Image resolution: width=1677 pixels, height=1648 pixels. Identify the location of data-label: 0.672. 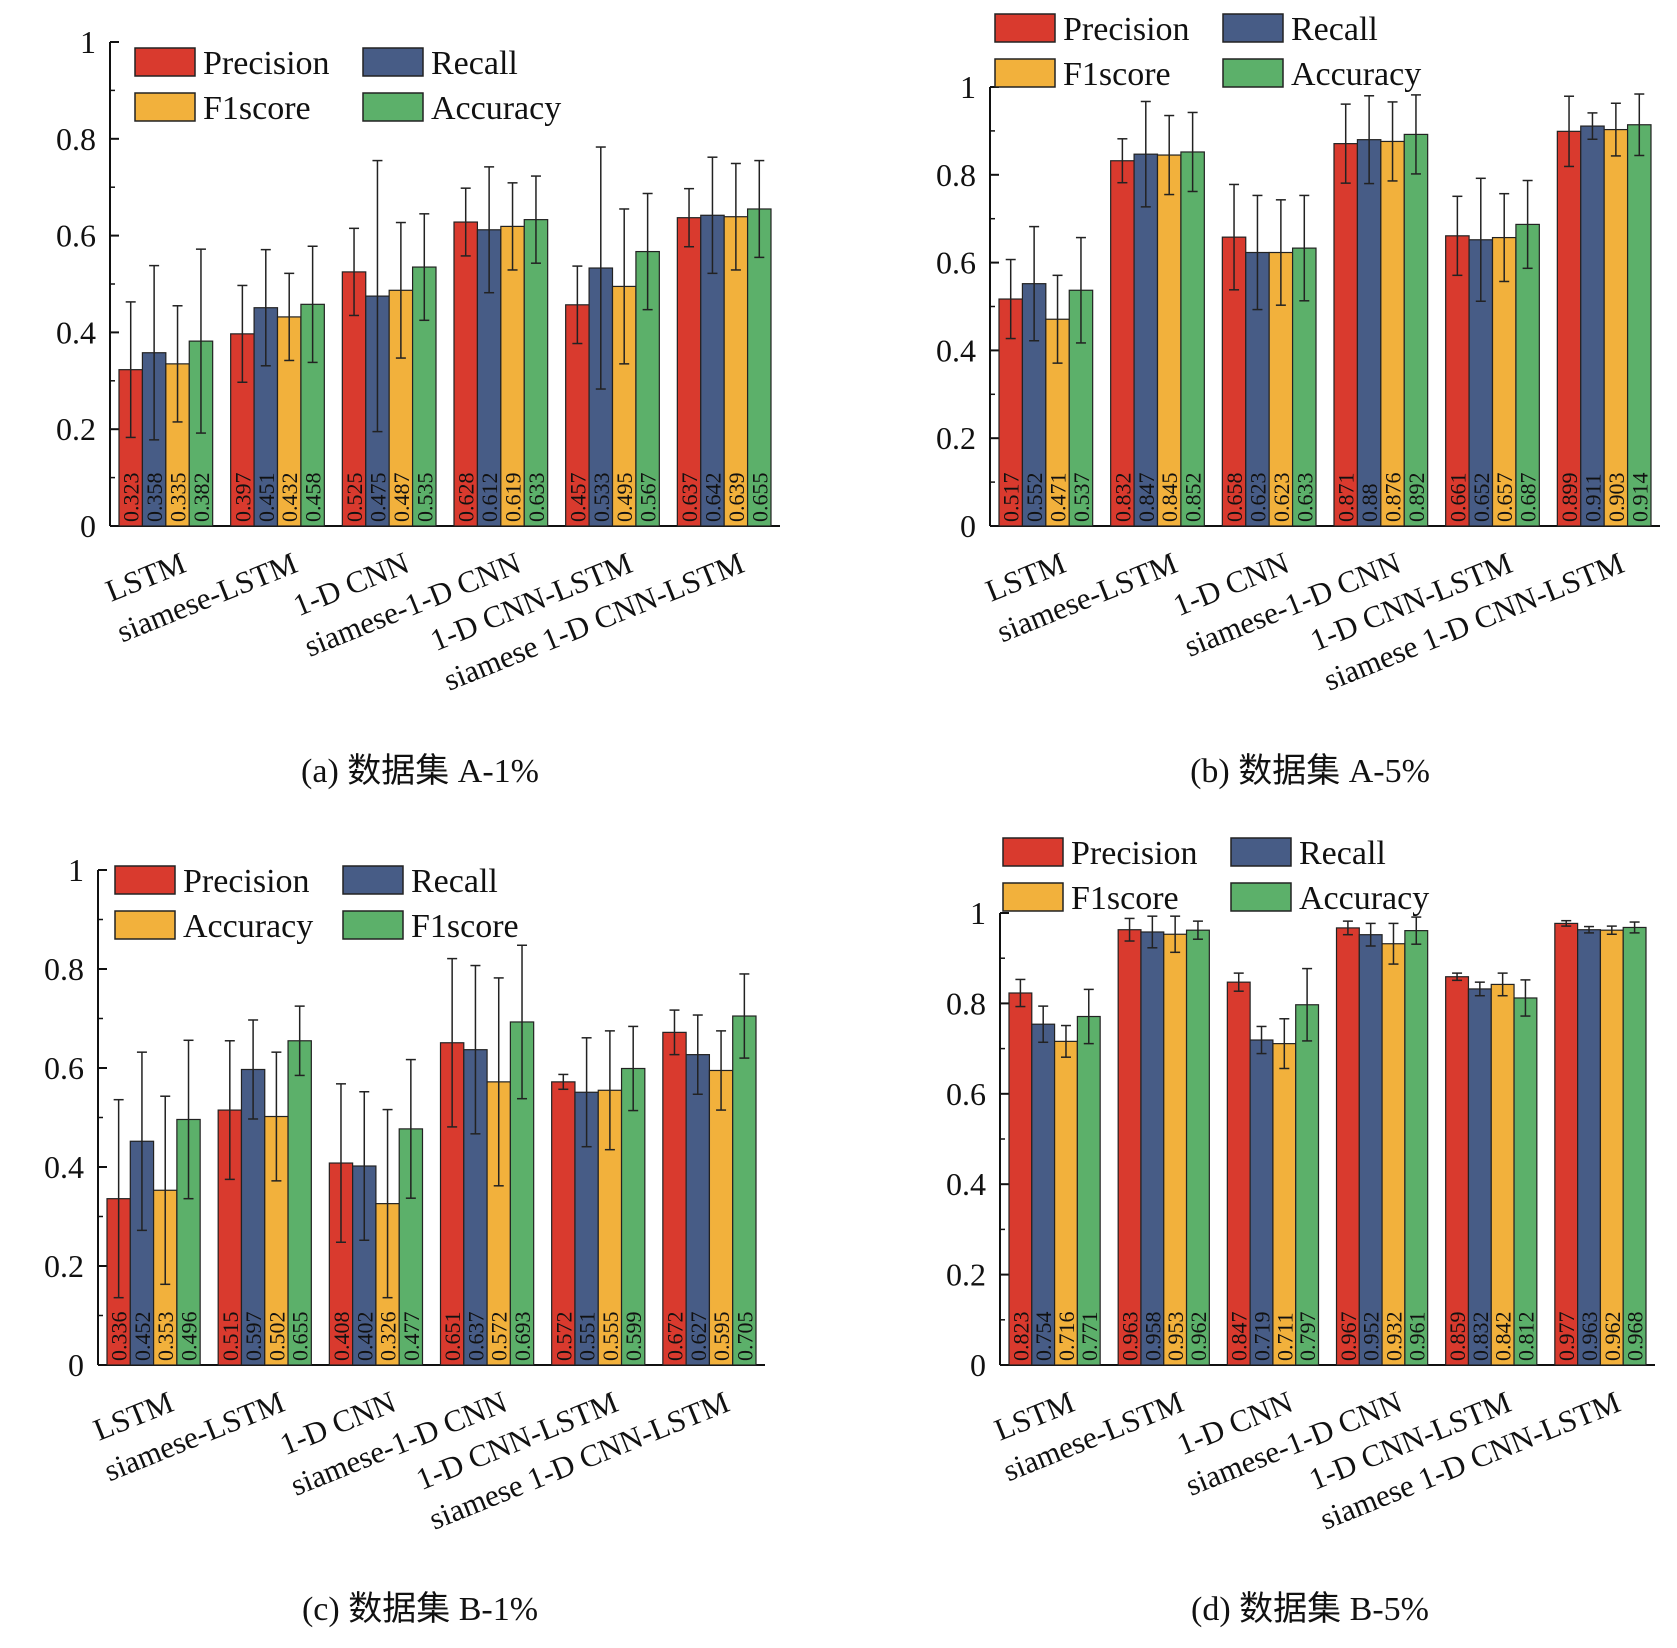
(674, 1337).